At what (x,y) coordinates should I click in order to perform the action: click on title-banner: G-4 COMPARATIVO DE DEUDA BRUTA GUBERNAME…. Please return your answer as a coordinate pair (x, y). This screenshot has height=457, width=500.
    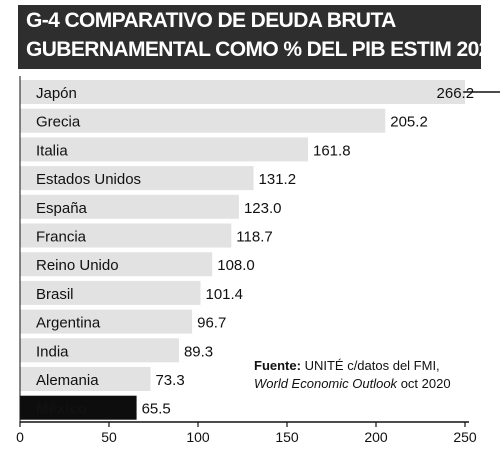
    Looking at the image, I should click on (259, 37).